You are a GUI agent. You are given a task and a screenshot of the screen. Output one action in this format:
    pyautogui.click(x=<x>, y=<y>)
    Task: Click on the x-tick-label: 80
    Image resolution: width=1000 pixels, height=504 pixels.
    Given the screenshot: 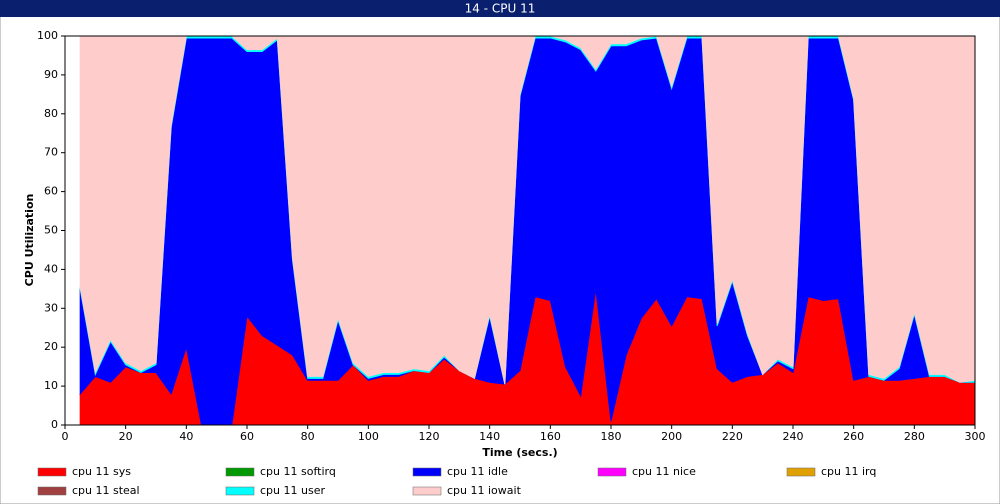 What is the action you would take?
    pyautogui.click(x=308, y=436)
    